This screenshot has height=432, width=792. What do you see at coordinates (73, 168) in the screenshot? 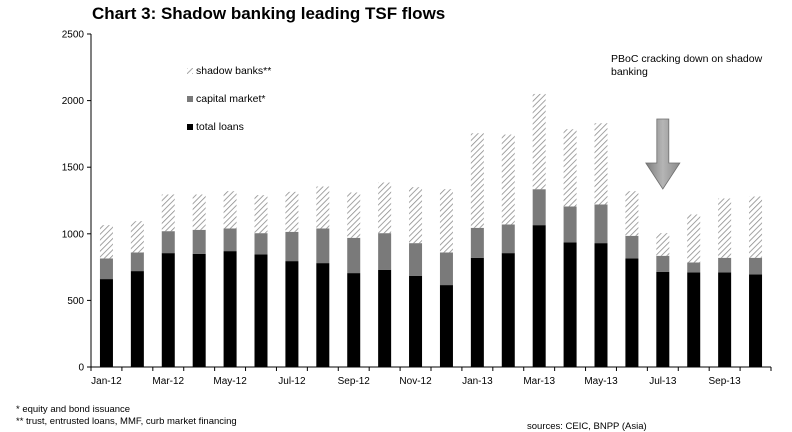
I see `y-tick-label: 1500` at bounding box center [73, 168].